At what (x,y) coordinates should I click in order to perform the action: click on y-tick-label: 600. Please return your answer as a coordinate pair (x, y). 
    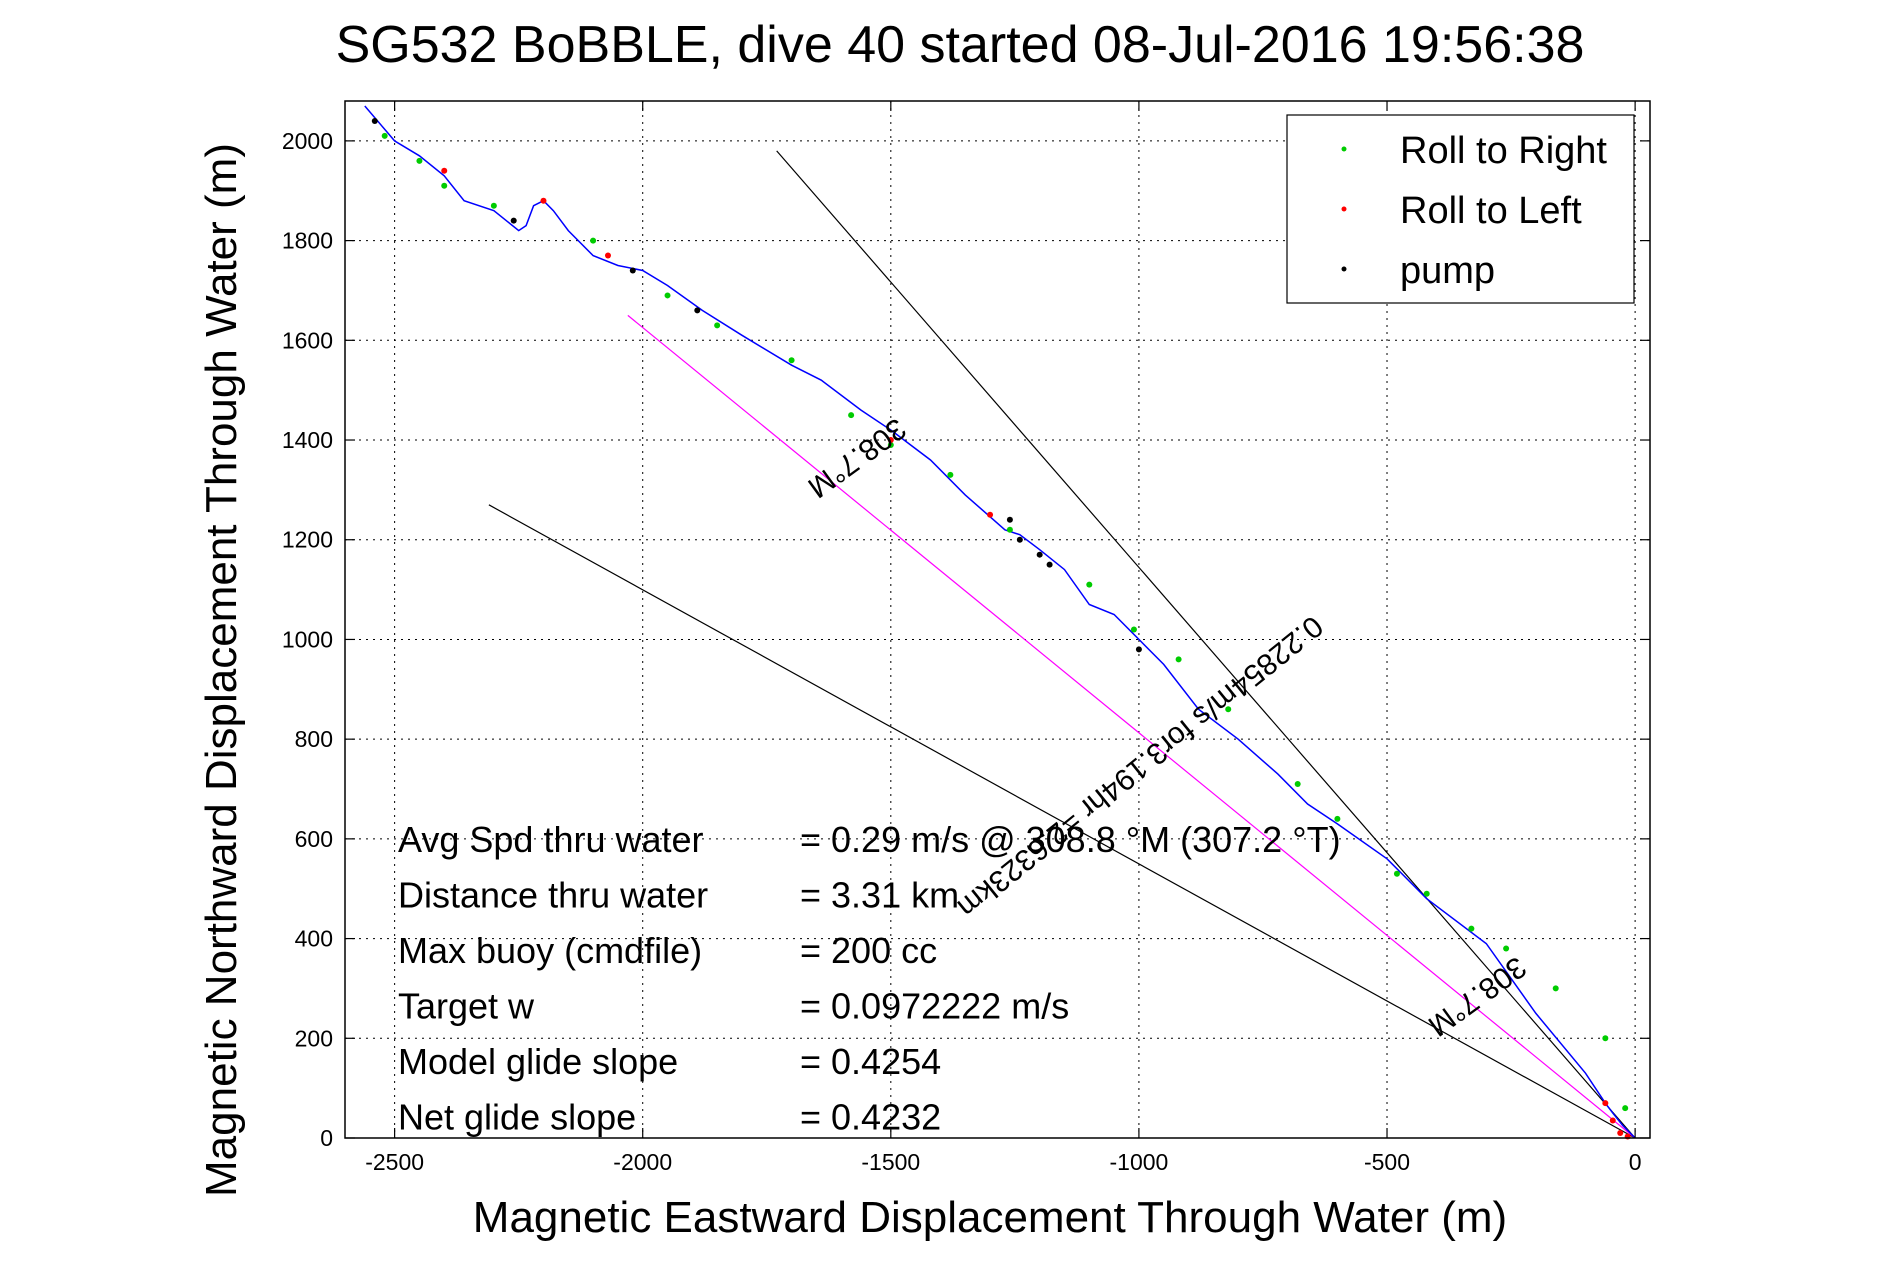
    Looking at the image, I should click on (314, 839).